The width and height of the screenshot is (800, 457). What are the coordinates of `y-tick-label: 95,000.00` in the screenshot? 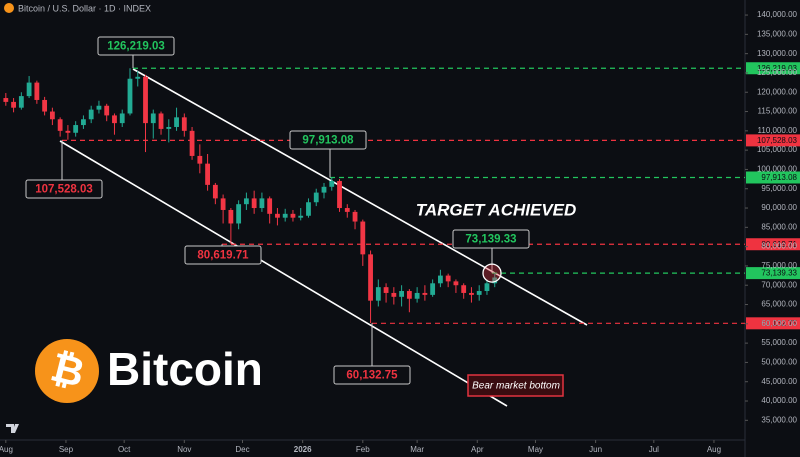 It's located at (779, 188).